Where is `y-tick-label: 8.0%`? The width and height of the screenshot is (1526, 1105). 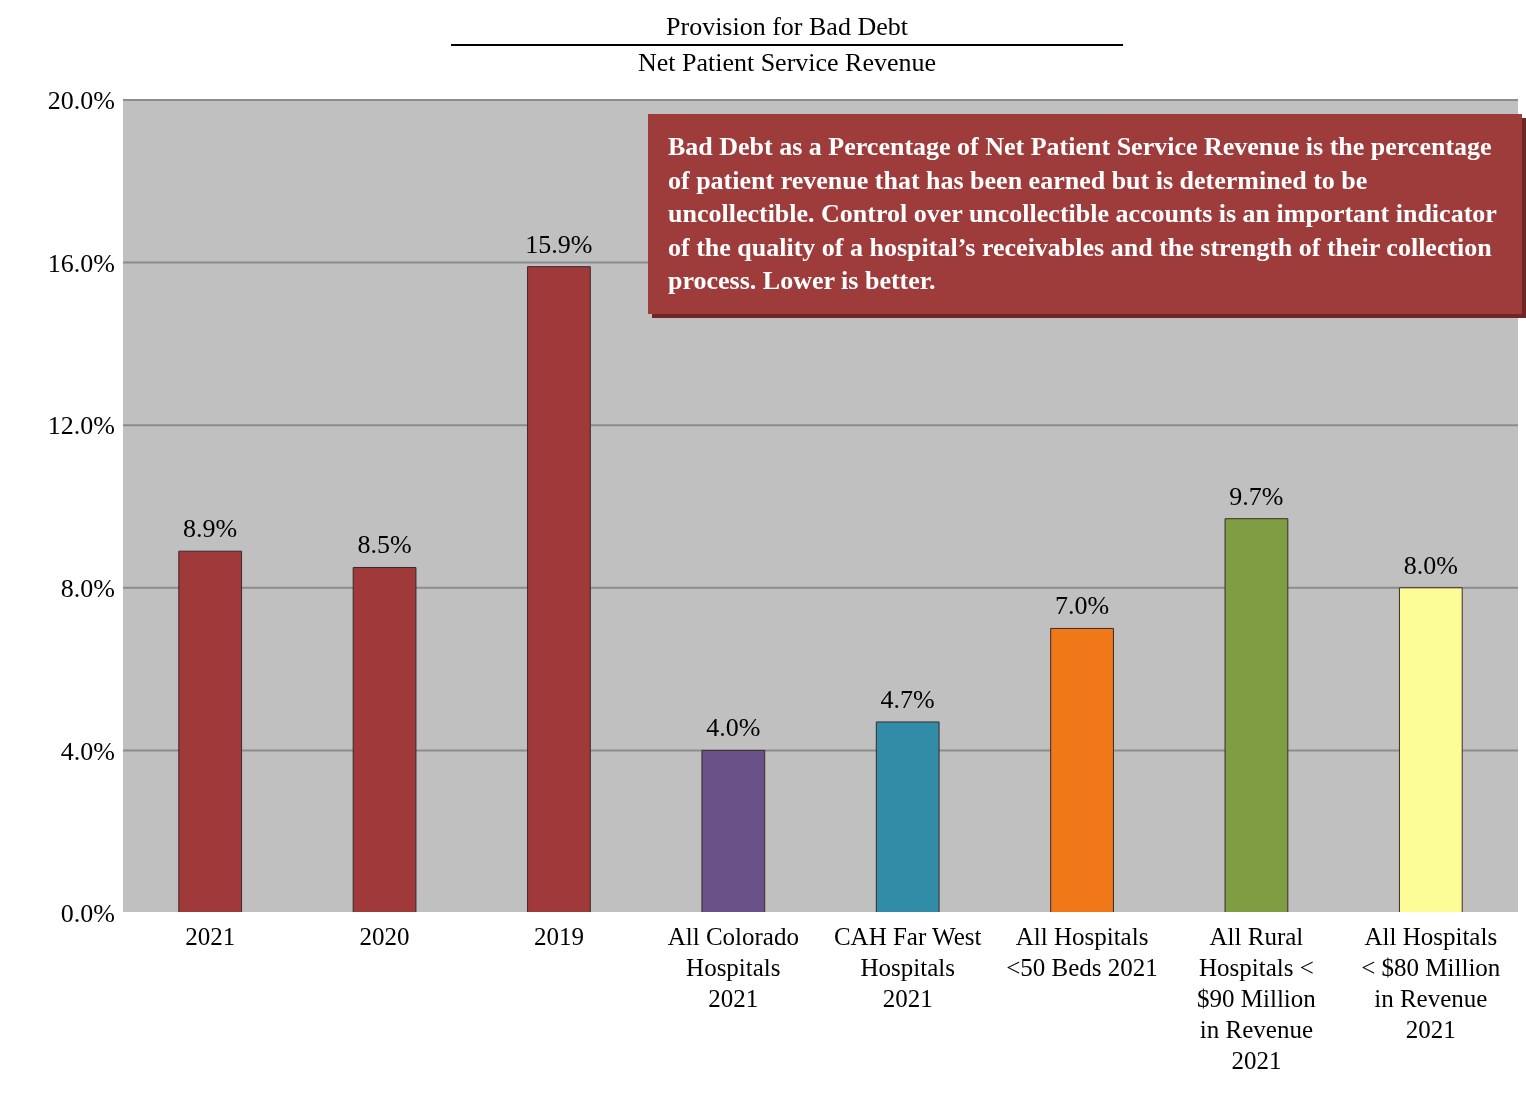 y-tick-label: 8.0% is located at coordinates (87, 589).